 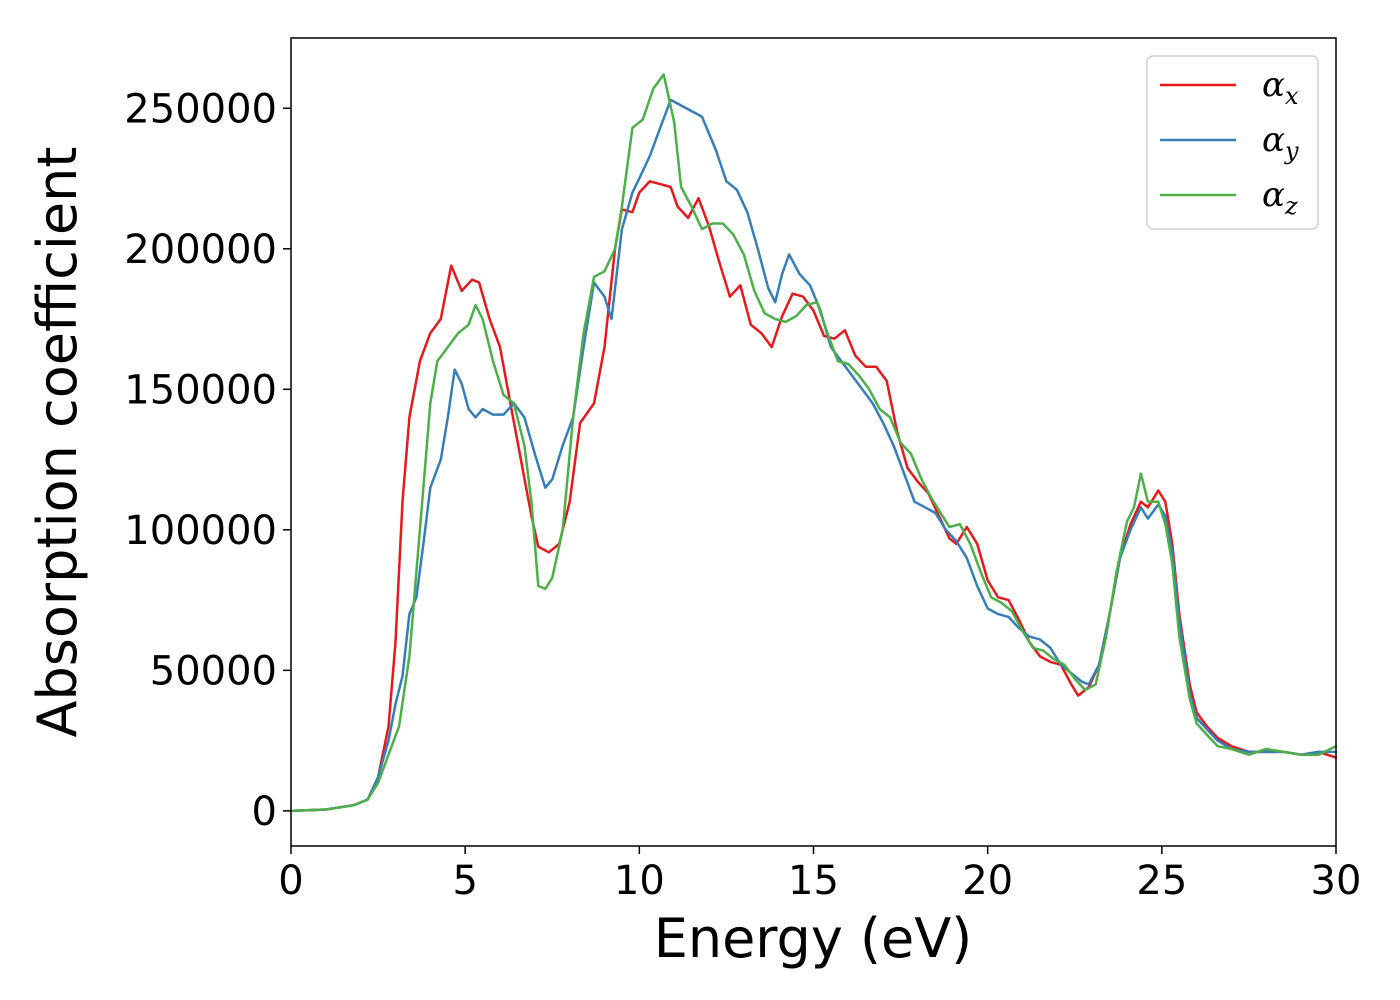 I want to click on y-tick-label: 100000, so click(x=200, y=531).